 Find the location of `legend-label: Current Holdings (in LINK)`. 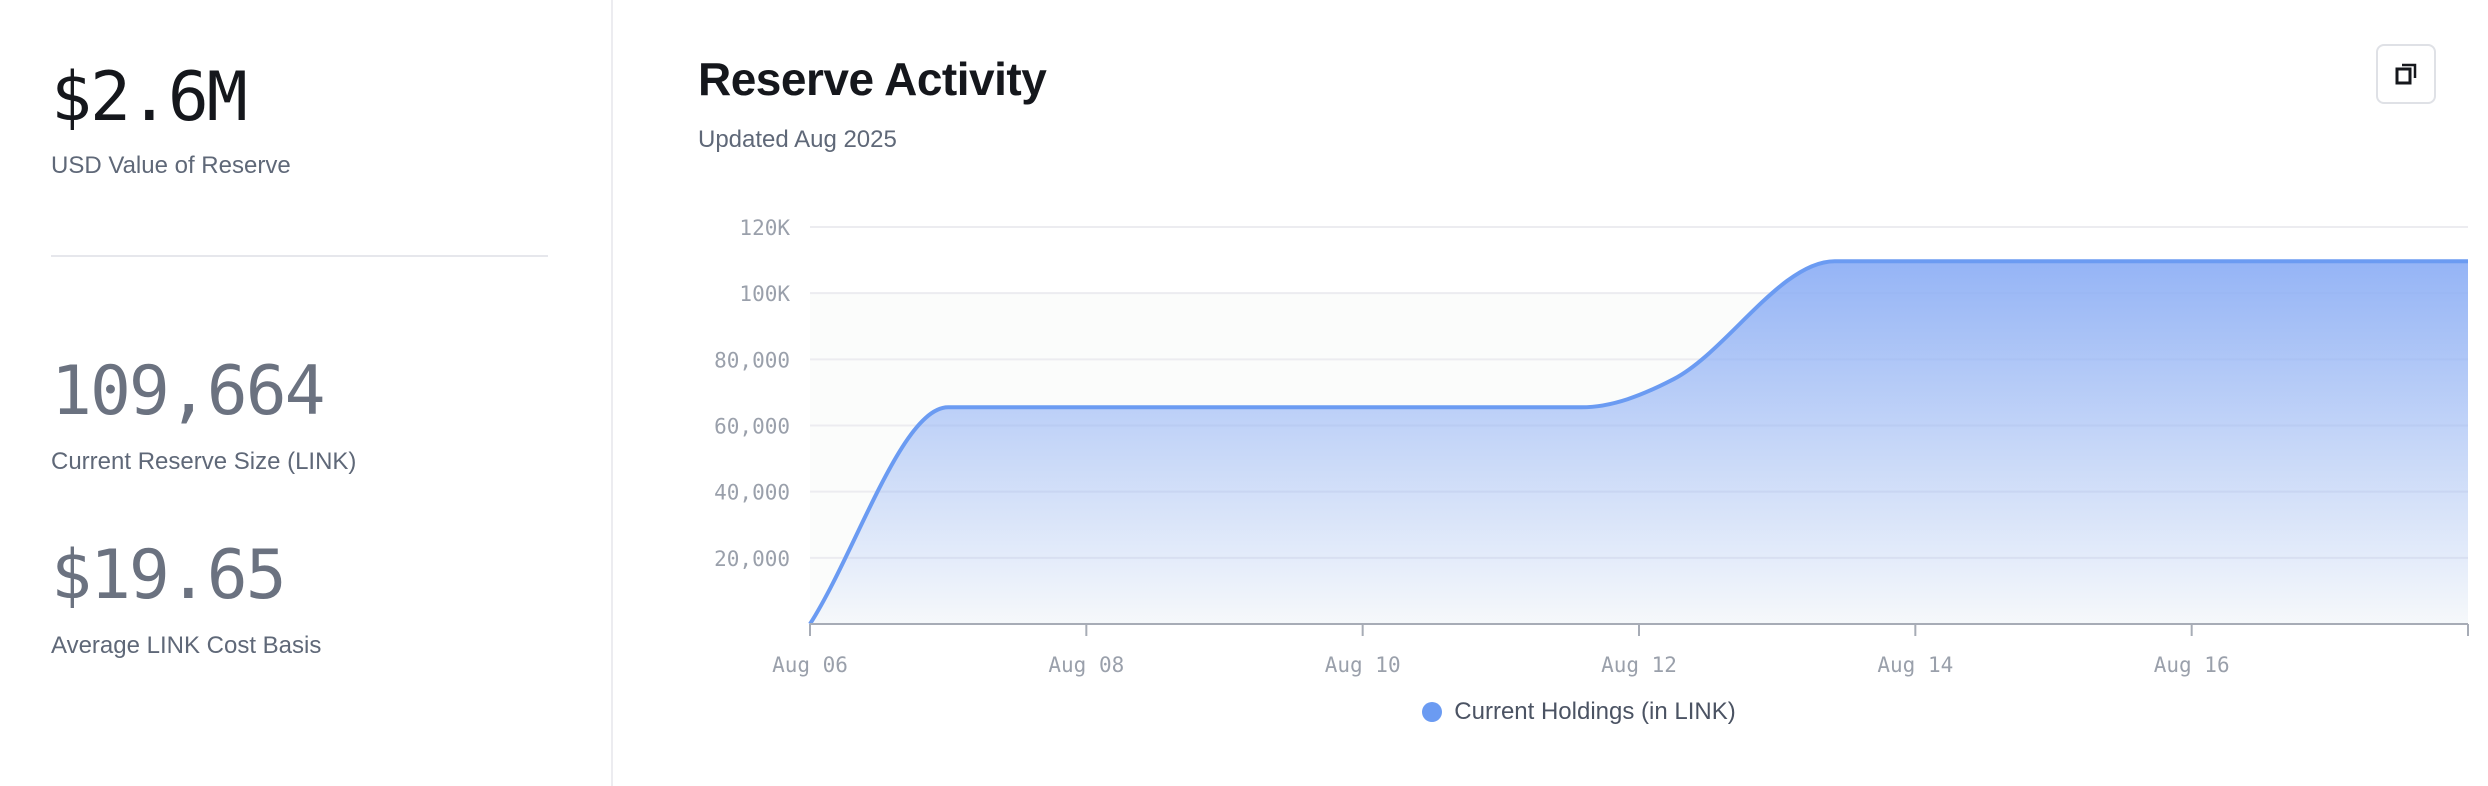

legend-label: Current Holdings (in LINK) is located at coordinates (1595, 711).